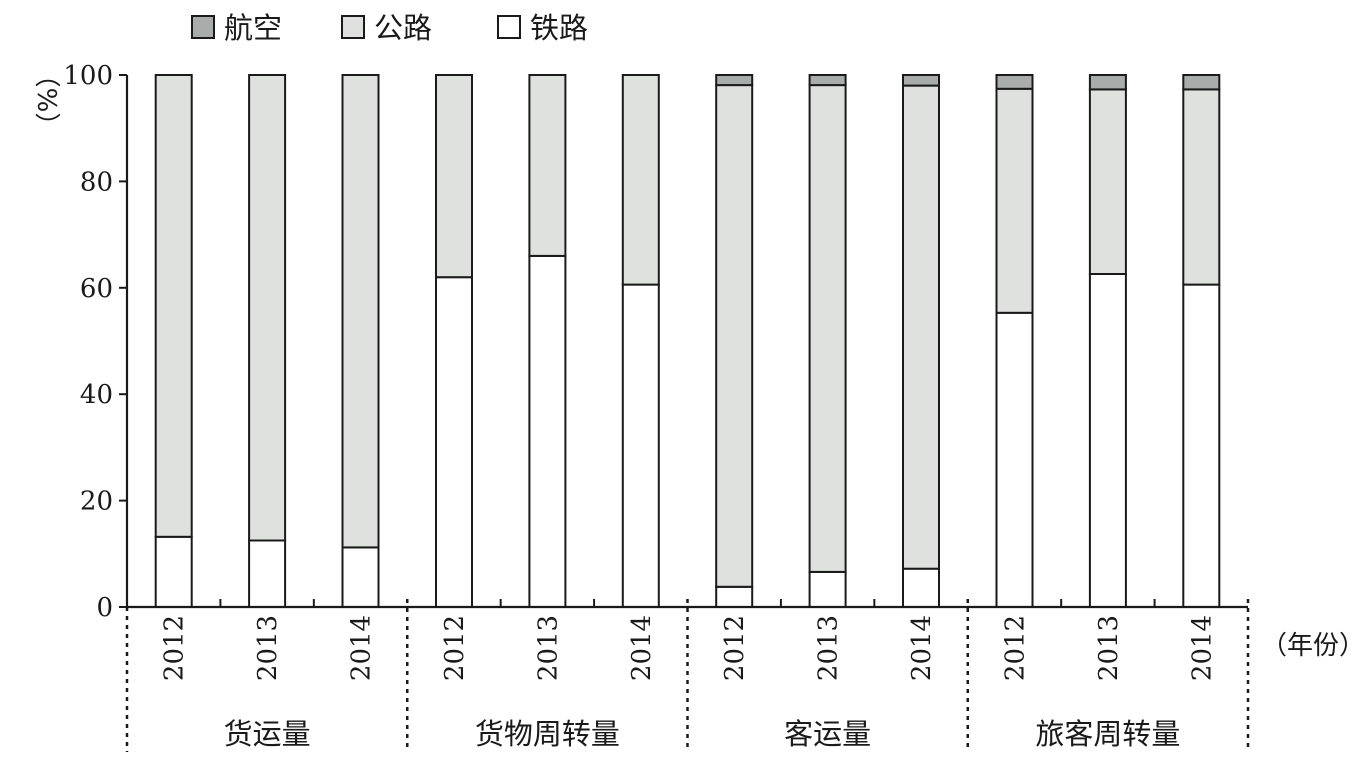 This screenshot has height=763, width=1369. What do you see at coordinates (1201, 445) in the screenshot?
I see `bar-segment-铁路-11` at bounding box center [1201, 445].